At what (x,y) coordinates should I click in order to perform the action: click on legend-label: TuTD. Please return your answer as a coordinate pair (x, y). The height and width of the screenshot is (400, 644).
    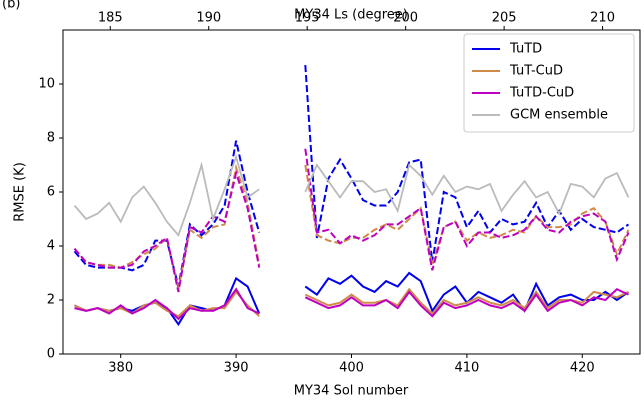
    Looking at the image, I should click on (525, 49).